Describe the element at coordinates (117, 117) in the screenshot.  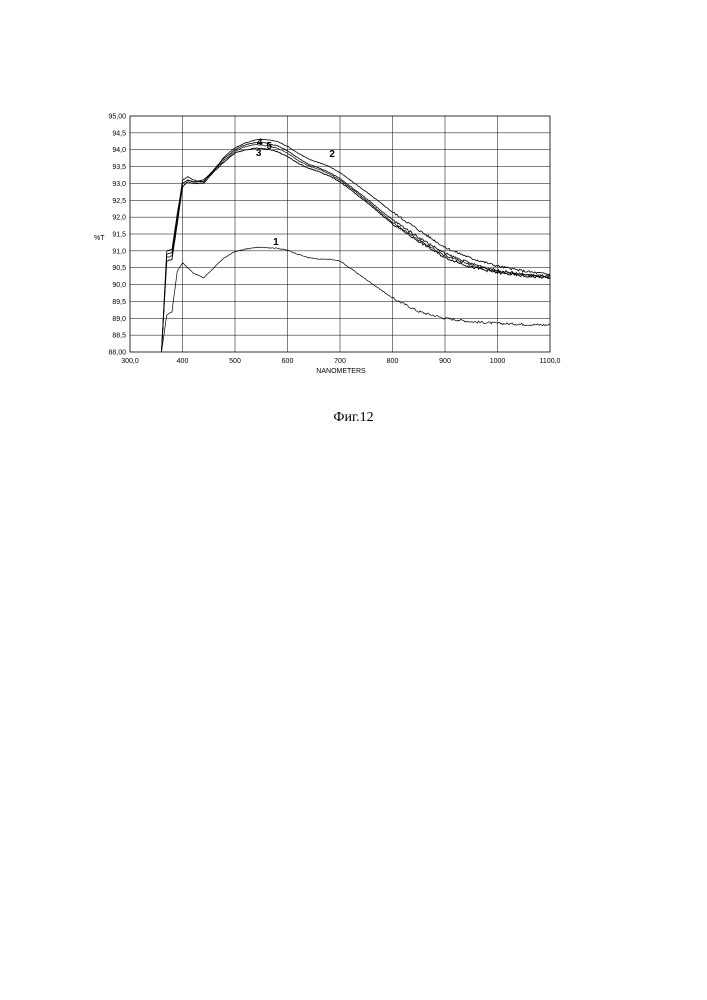
I see `y-tick-label: 95,00` at that location.